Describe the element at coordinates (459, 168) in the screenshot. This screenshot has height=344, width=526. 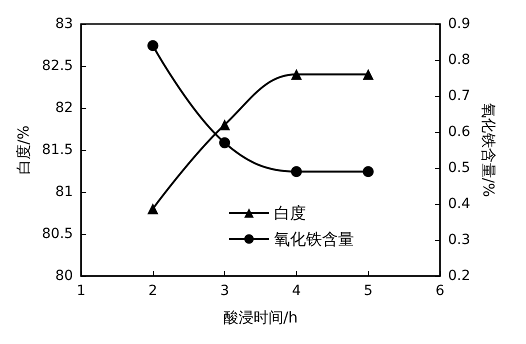
I see `y2-tick-label: 0.5` at that location.